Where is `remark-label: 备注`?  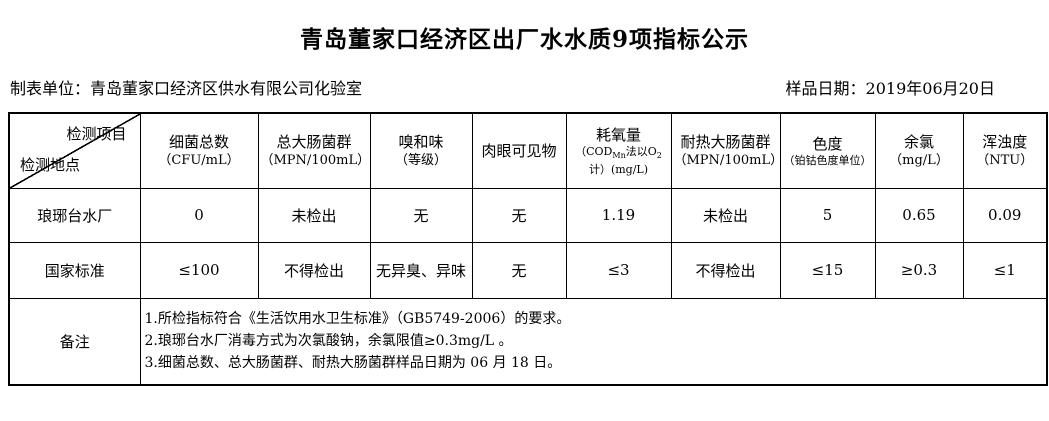
remark-label: 备注 is located at coordinates (74, 341).